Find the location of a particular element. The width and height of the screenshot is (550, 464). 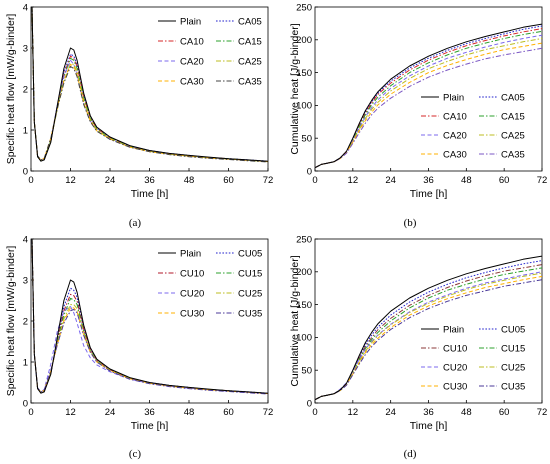

caption-b: (b) is located at coordinates (410, 223).